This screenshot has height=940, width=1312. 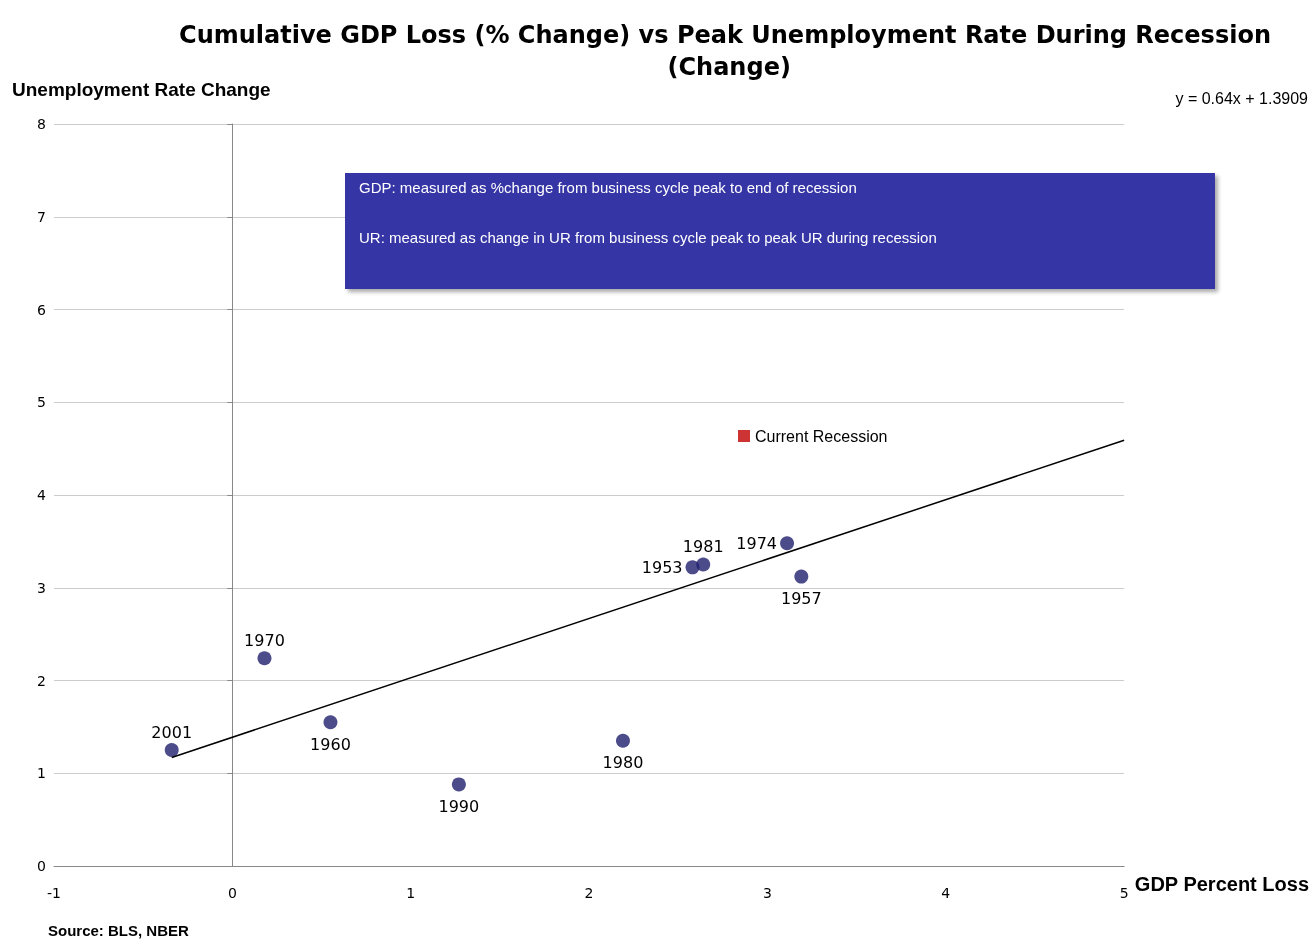 I want to click on annotation: GDP: measured as %change from business cycle peak to end of recession, so click(x=608, y=187).